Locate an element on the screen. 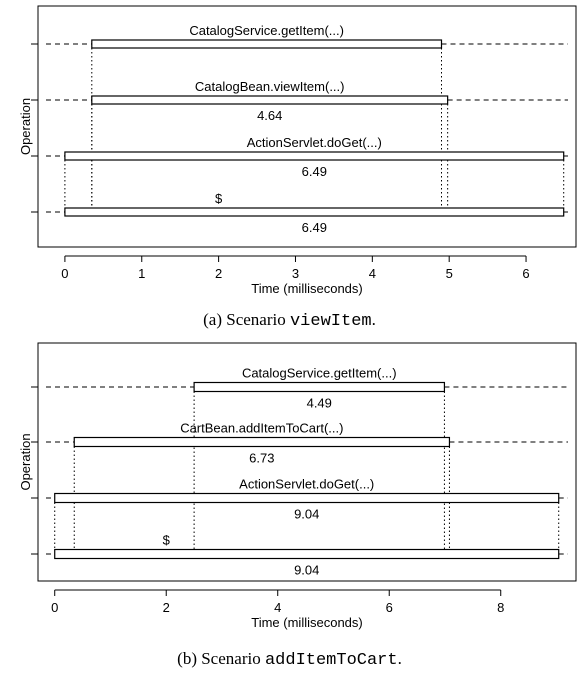 This screenshot has width=579, height=679. caption-add-item-to-cart: (b) Scenario addItemToCart. is located at coordinates (289, 659).